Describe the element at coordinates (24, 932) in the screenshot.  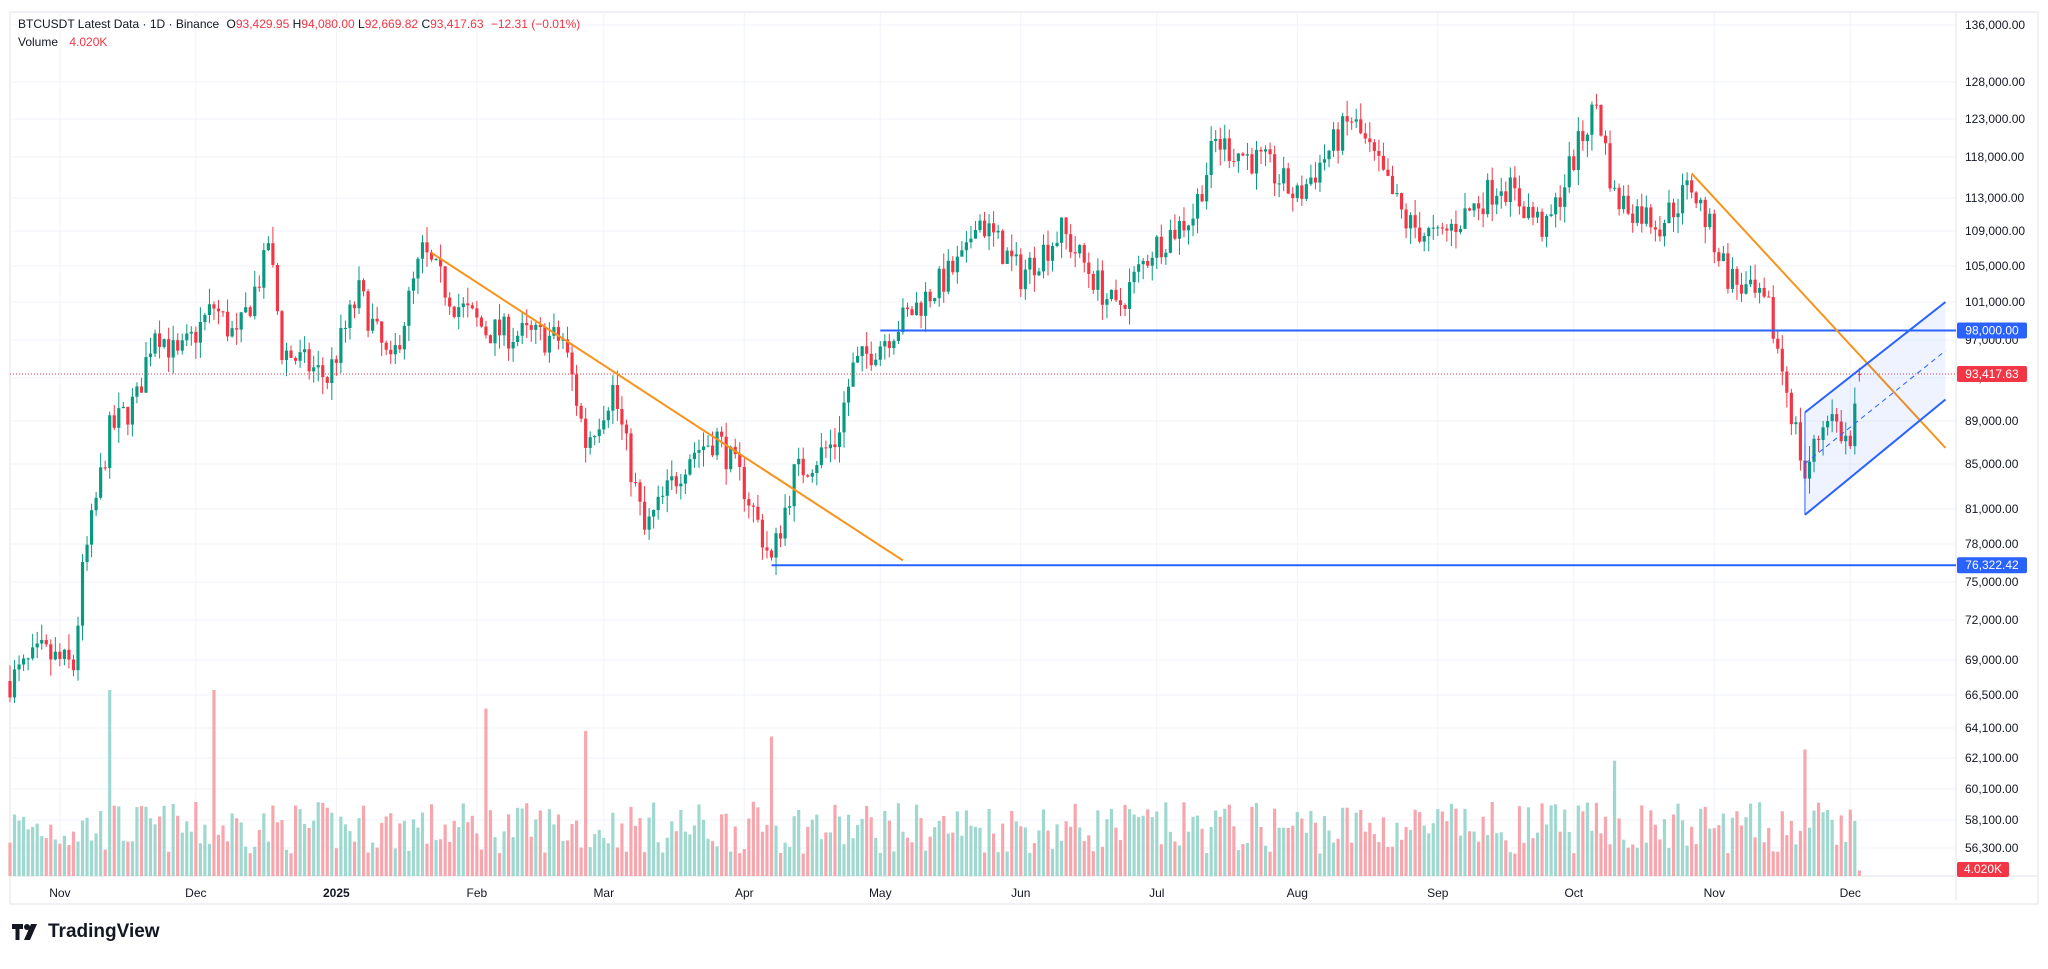
I see `tradingview-logo-icon` at that location.